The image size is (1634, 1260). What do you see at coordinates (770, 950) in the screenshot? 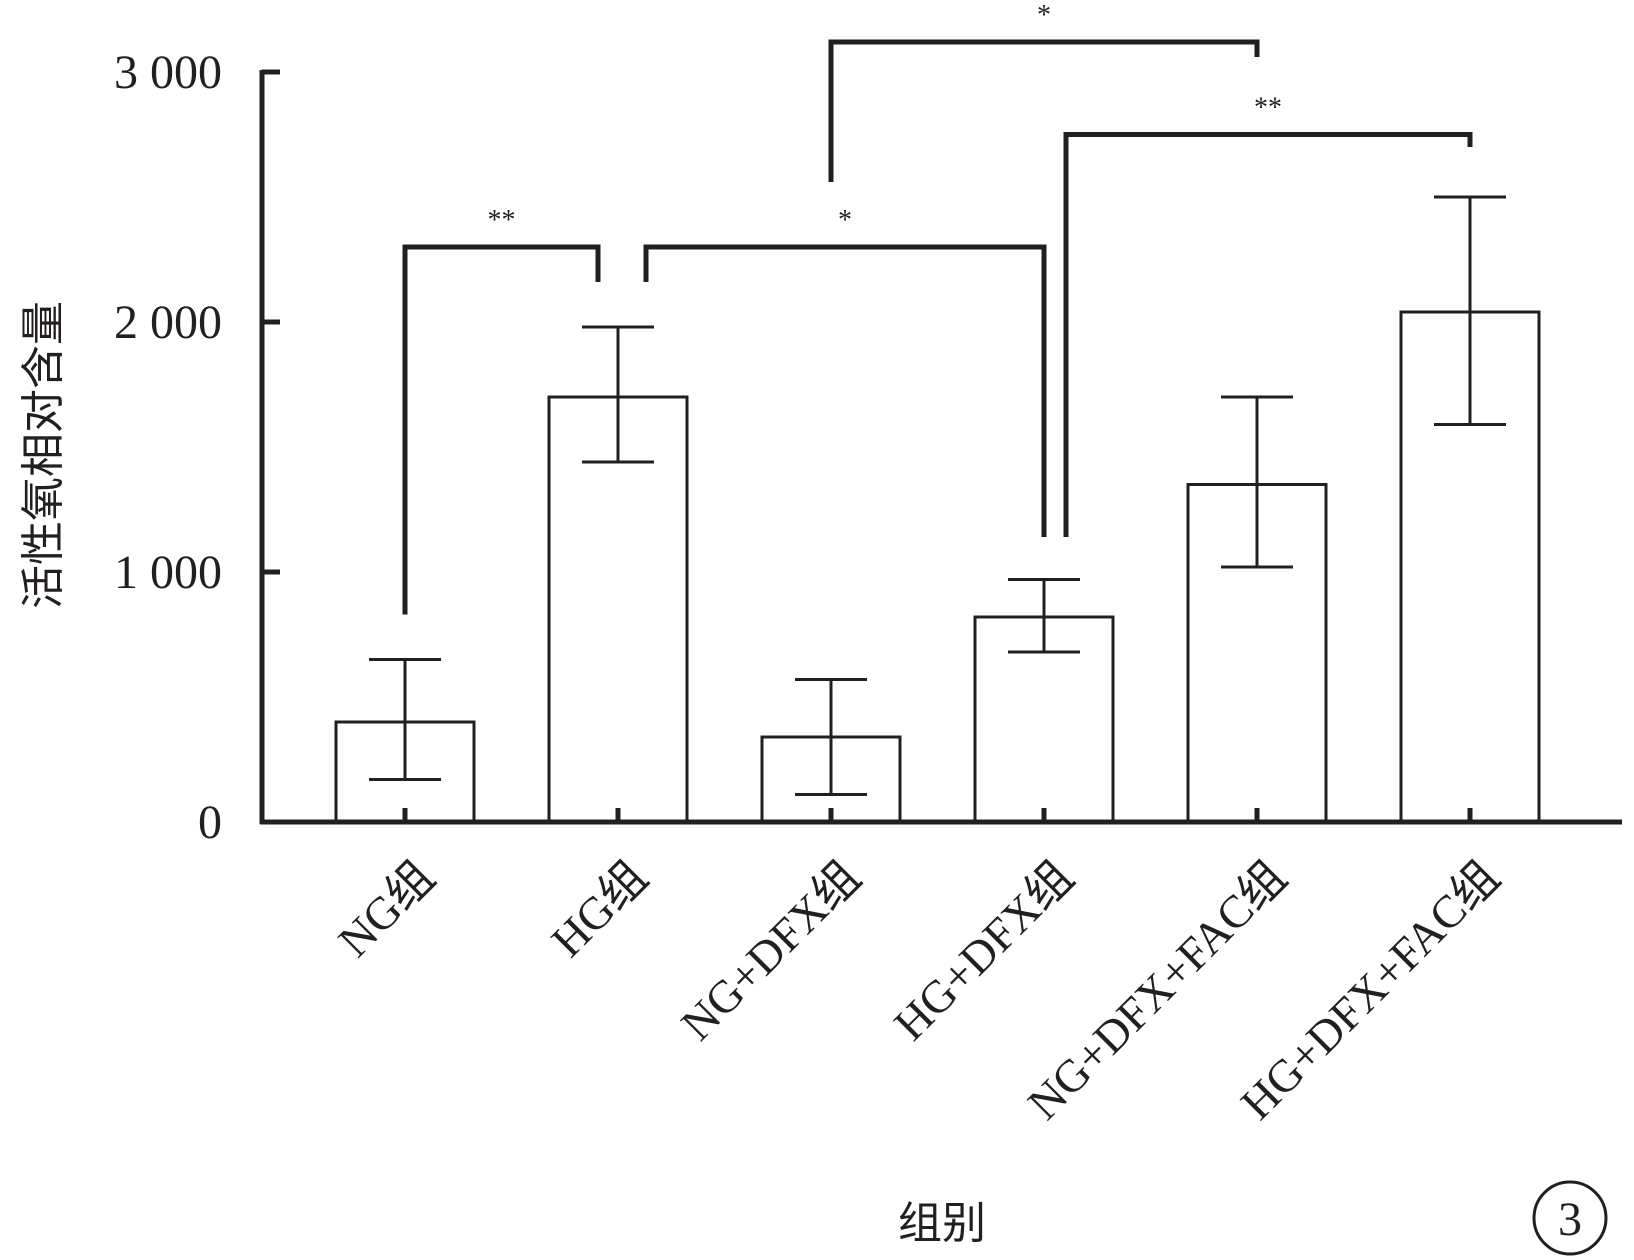
I see `x-tick-label-2: NG+DFX组` at bounding box center [770, 950].